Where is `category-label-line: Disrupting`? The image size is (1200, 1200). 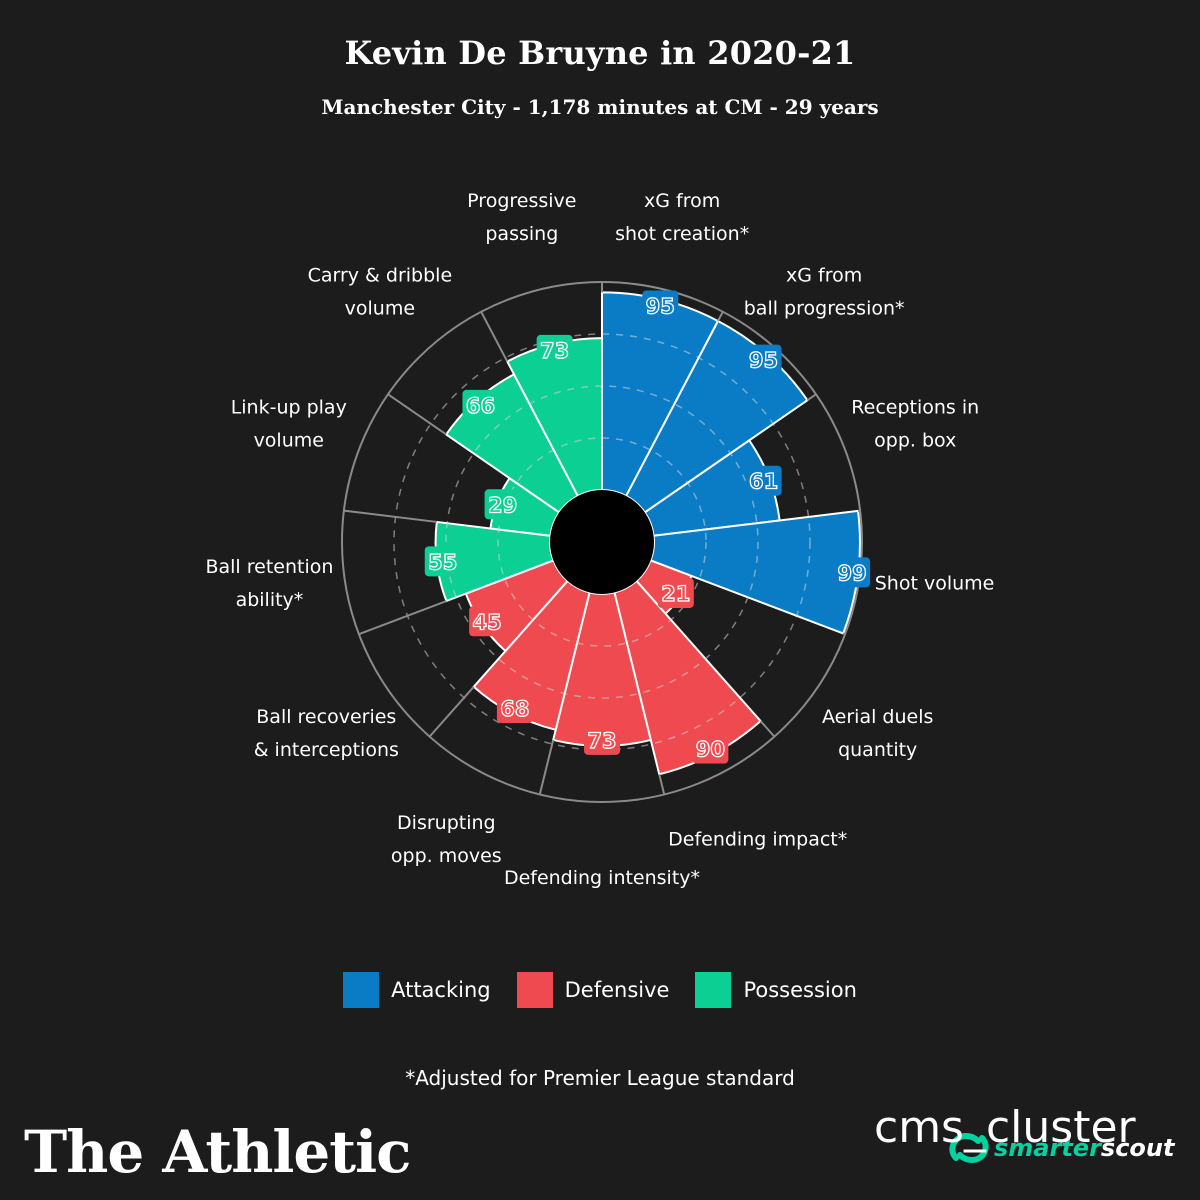 category-label-line: Disrupting is located at coordinates (446, 823).